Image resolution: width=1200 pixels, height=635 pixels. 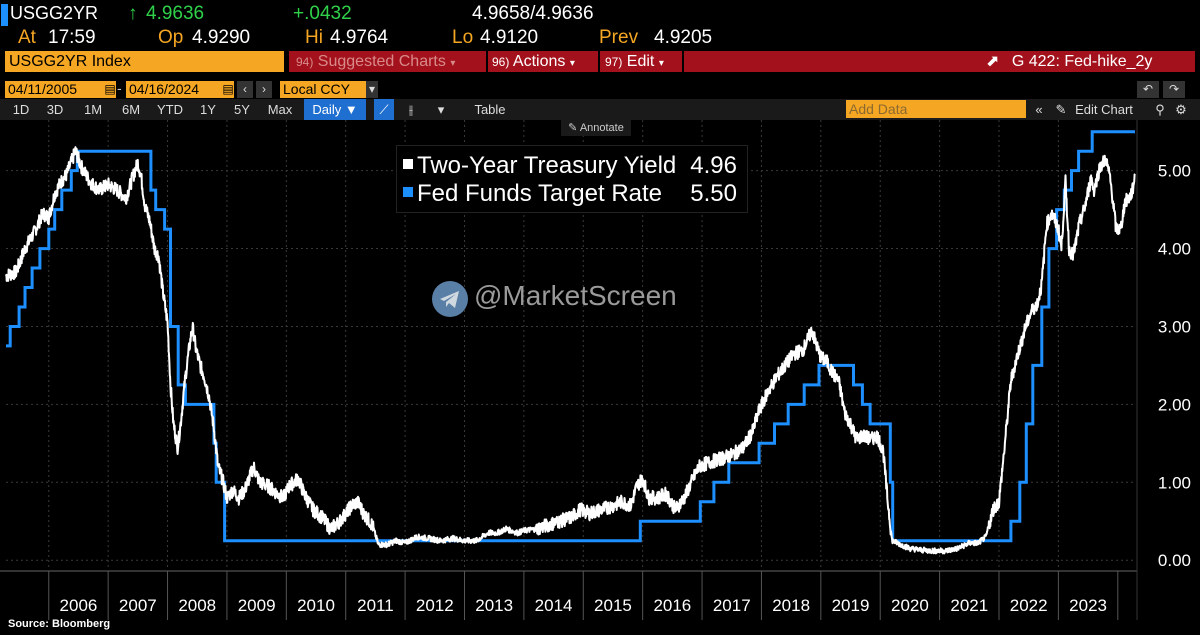 What do you see at coordinates (93, 109) in the screenshot?
I see `range-1m: 1M` at bounding box center [93, 109].